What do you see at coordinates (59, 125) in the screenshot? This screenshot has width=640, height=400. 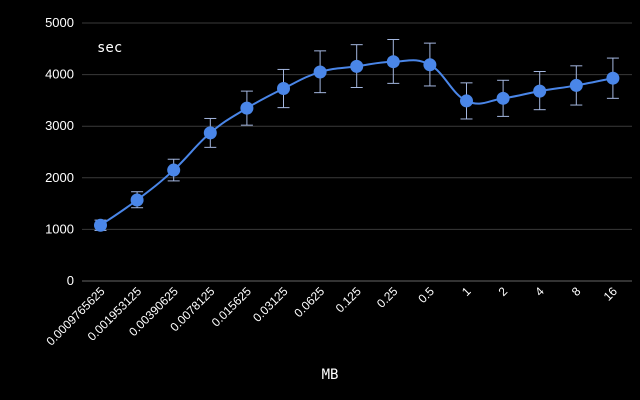 I see `y-tick-label: 3000` at bounding box center [59, 125].